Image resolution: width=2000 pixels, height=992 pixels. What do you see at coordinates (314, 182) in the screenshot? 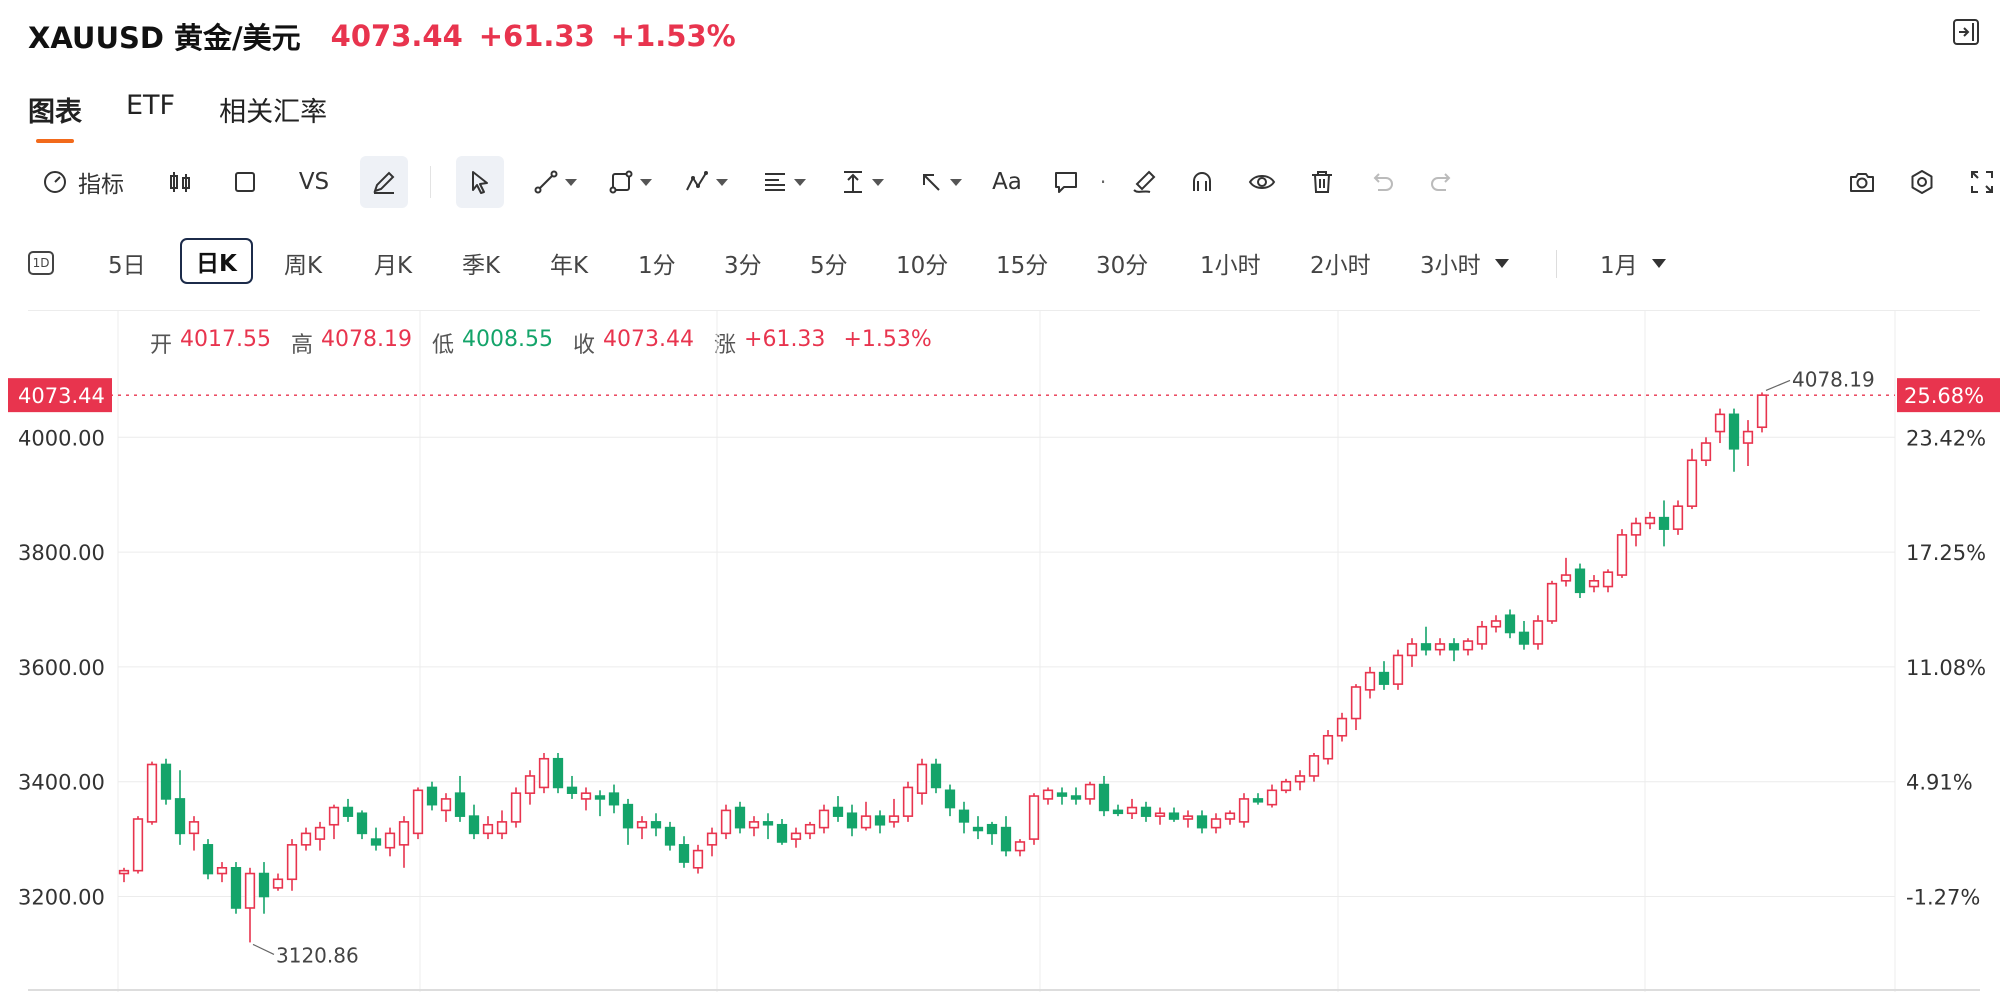
I see `compare-button: VS` at bounding box center [314, 182].